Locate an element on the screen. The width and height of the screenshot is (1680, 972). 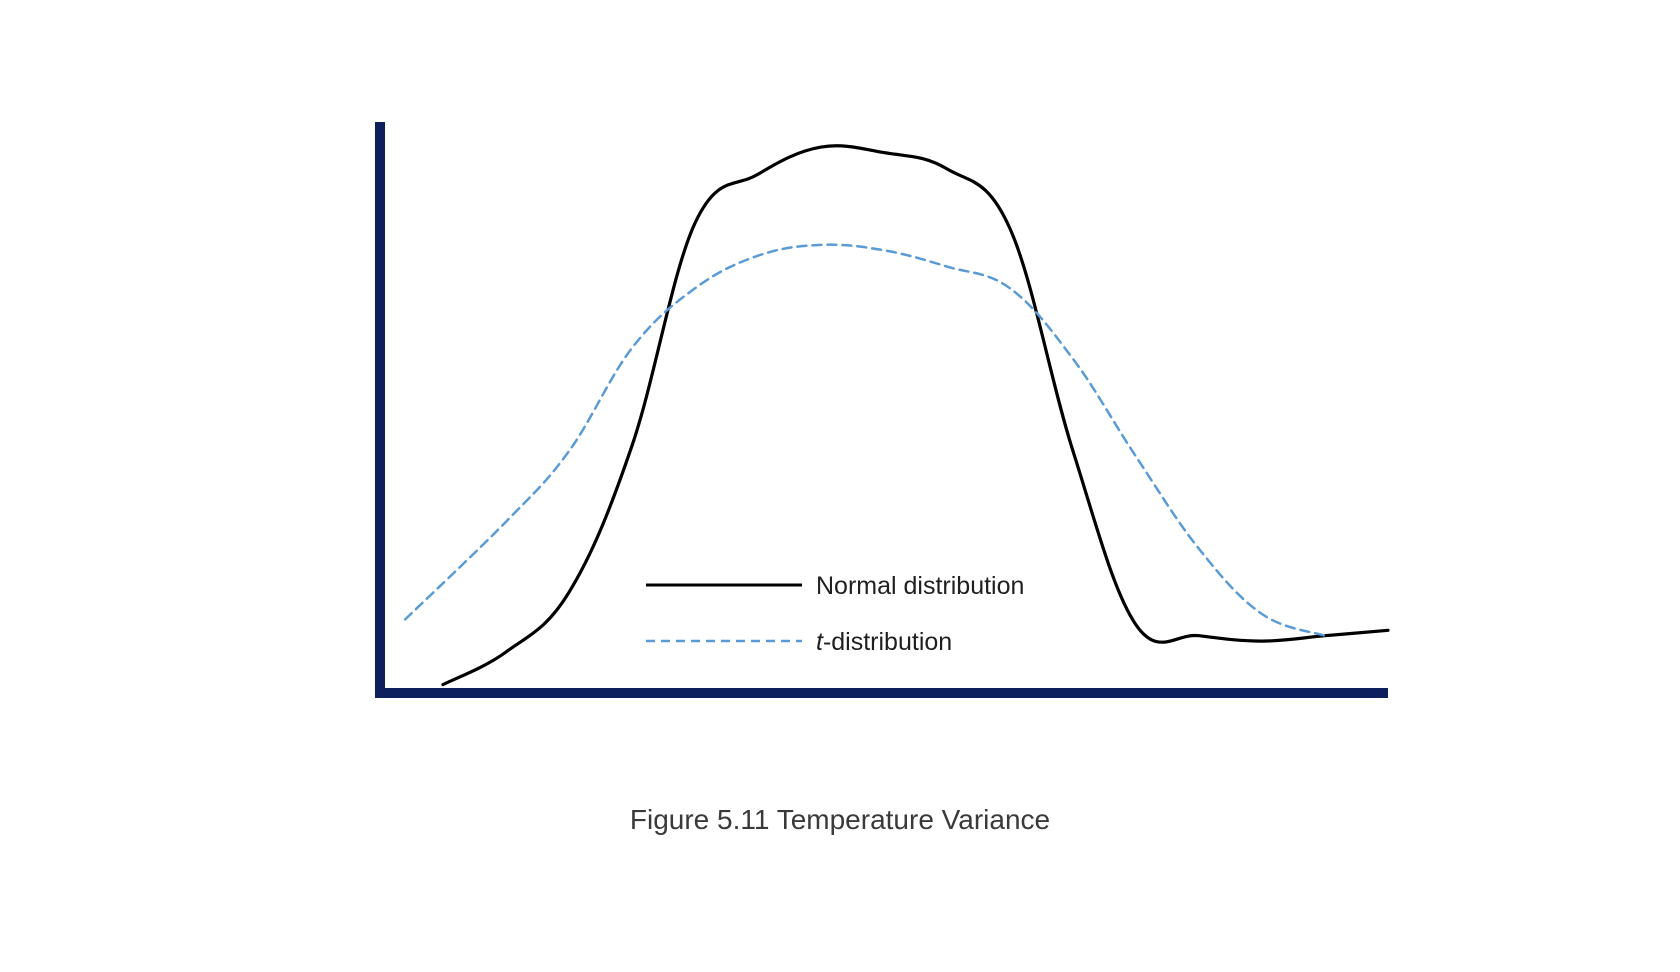
legend-label-t: t-distribution is located at coordinates (884, 642).